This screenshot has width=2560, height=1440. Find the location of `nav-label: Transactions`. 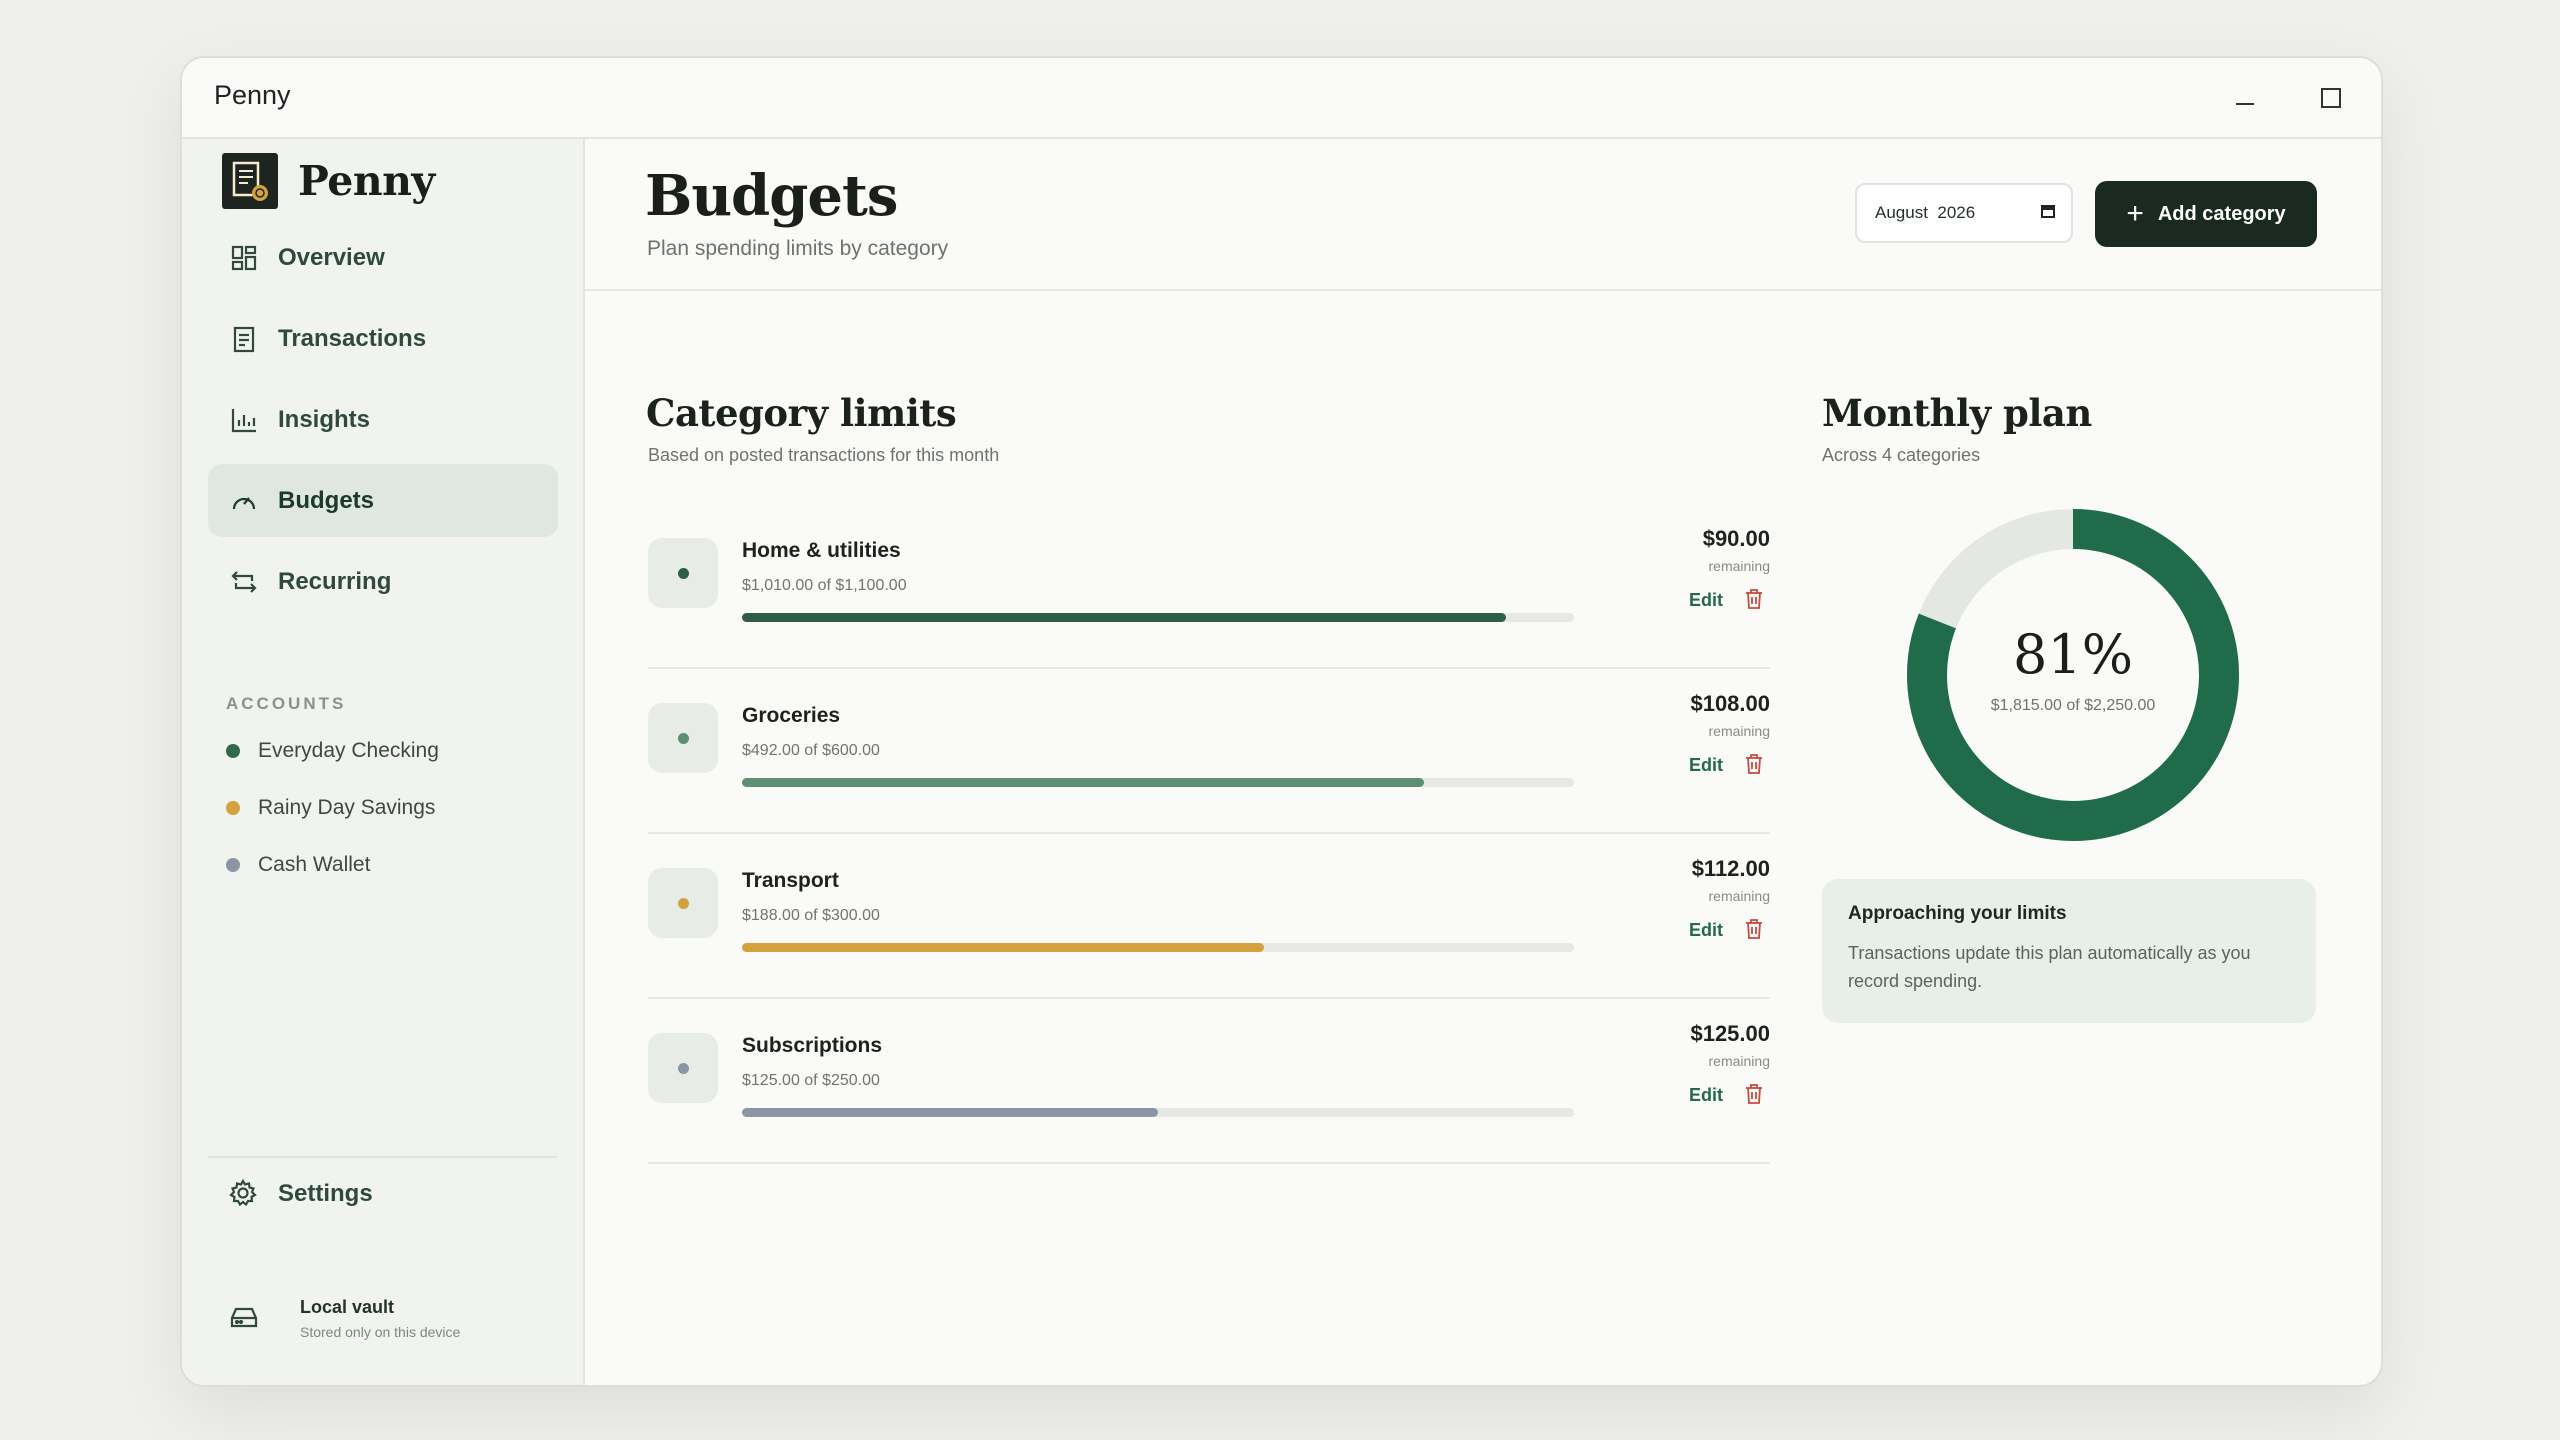

nav-label: Transactions is located at coordinates (352, 338).